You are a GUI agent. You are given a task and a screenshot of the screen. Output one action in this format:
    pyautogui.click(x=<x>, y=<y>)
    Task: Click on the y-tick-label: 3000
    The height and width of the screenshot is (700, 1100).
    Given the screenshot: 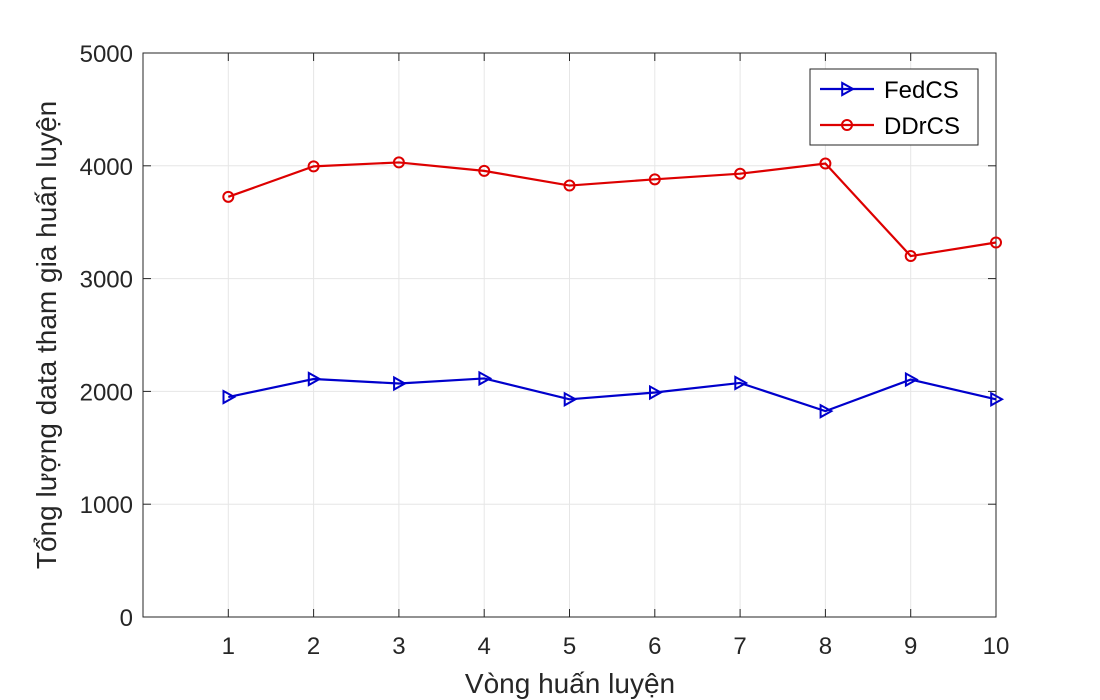 What is the action you would take?
    pyautogui.click(x=106, y=280)
    